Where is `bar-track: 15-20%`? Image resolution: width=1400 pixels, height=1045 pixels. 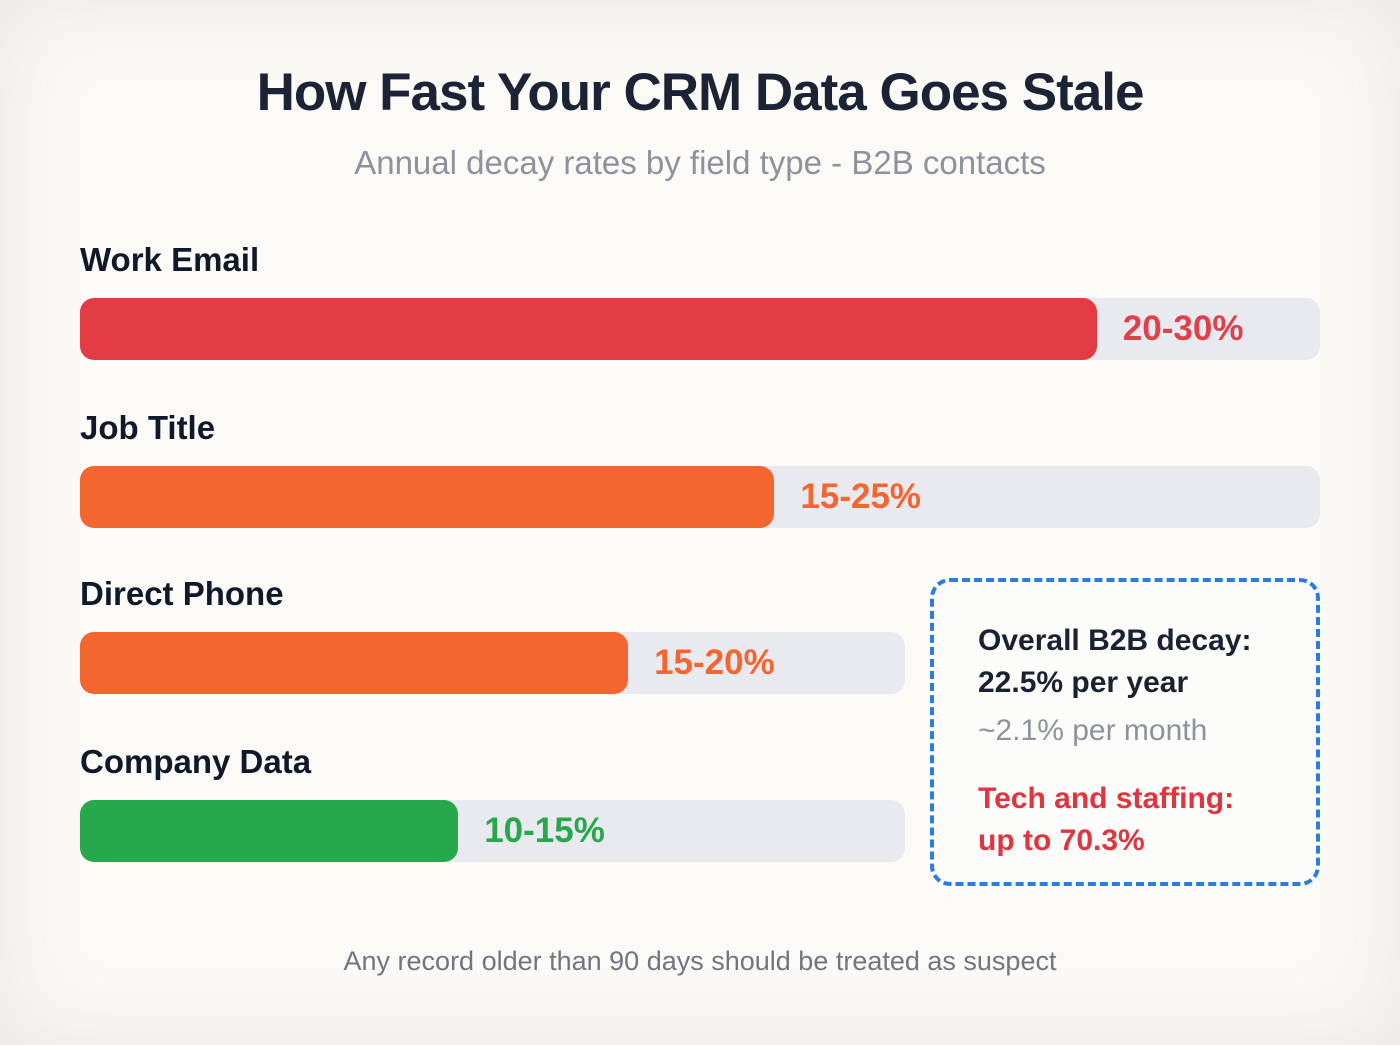
bar-track: 15-20% is located at coordinates (492, 663).